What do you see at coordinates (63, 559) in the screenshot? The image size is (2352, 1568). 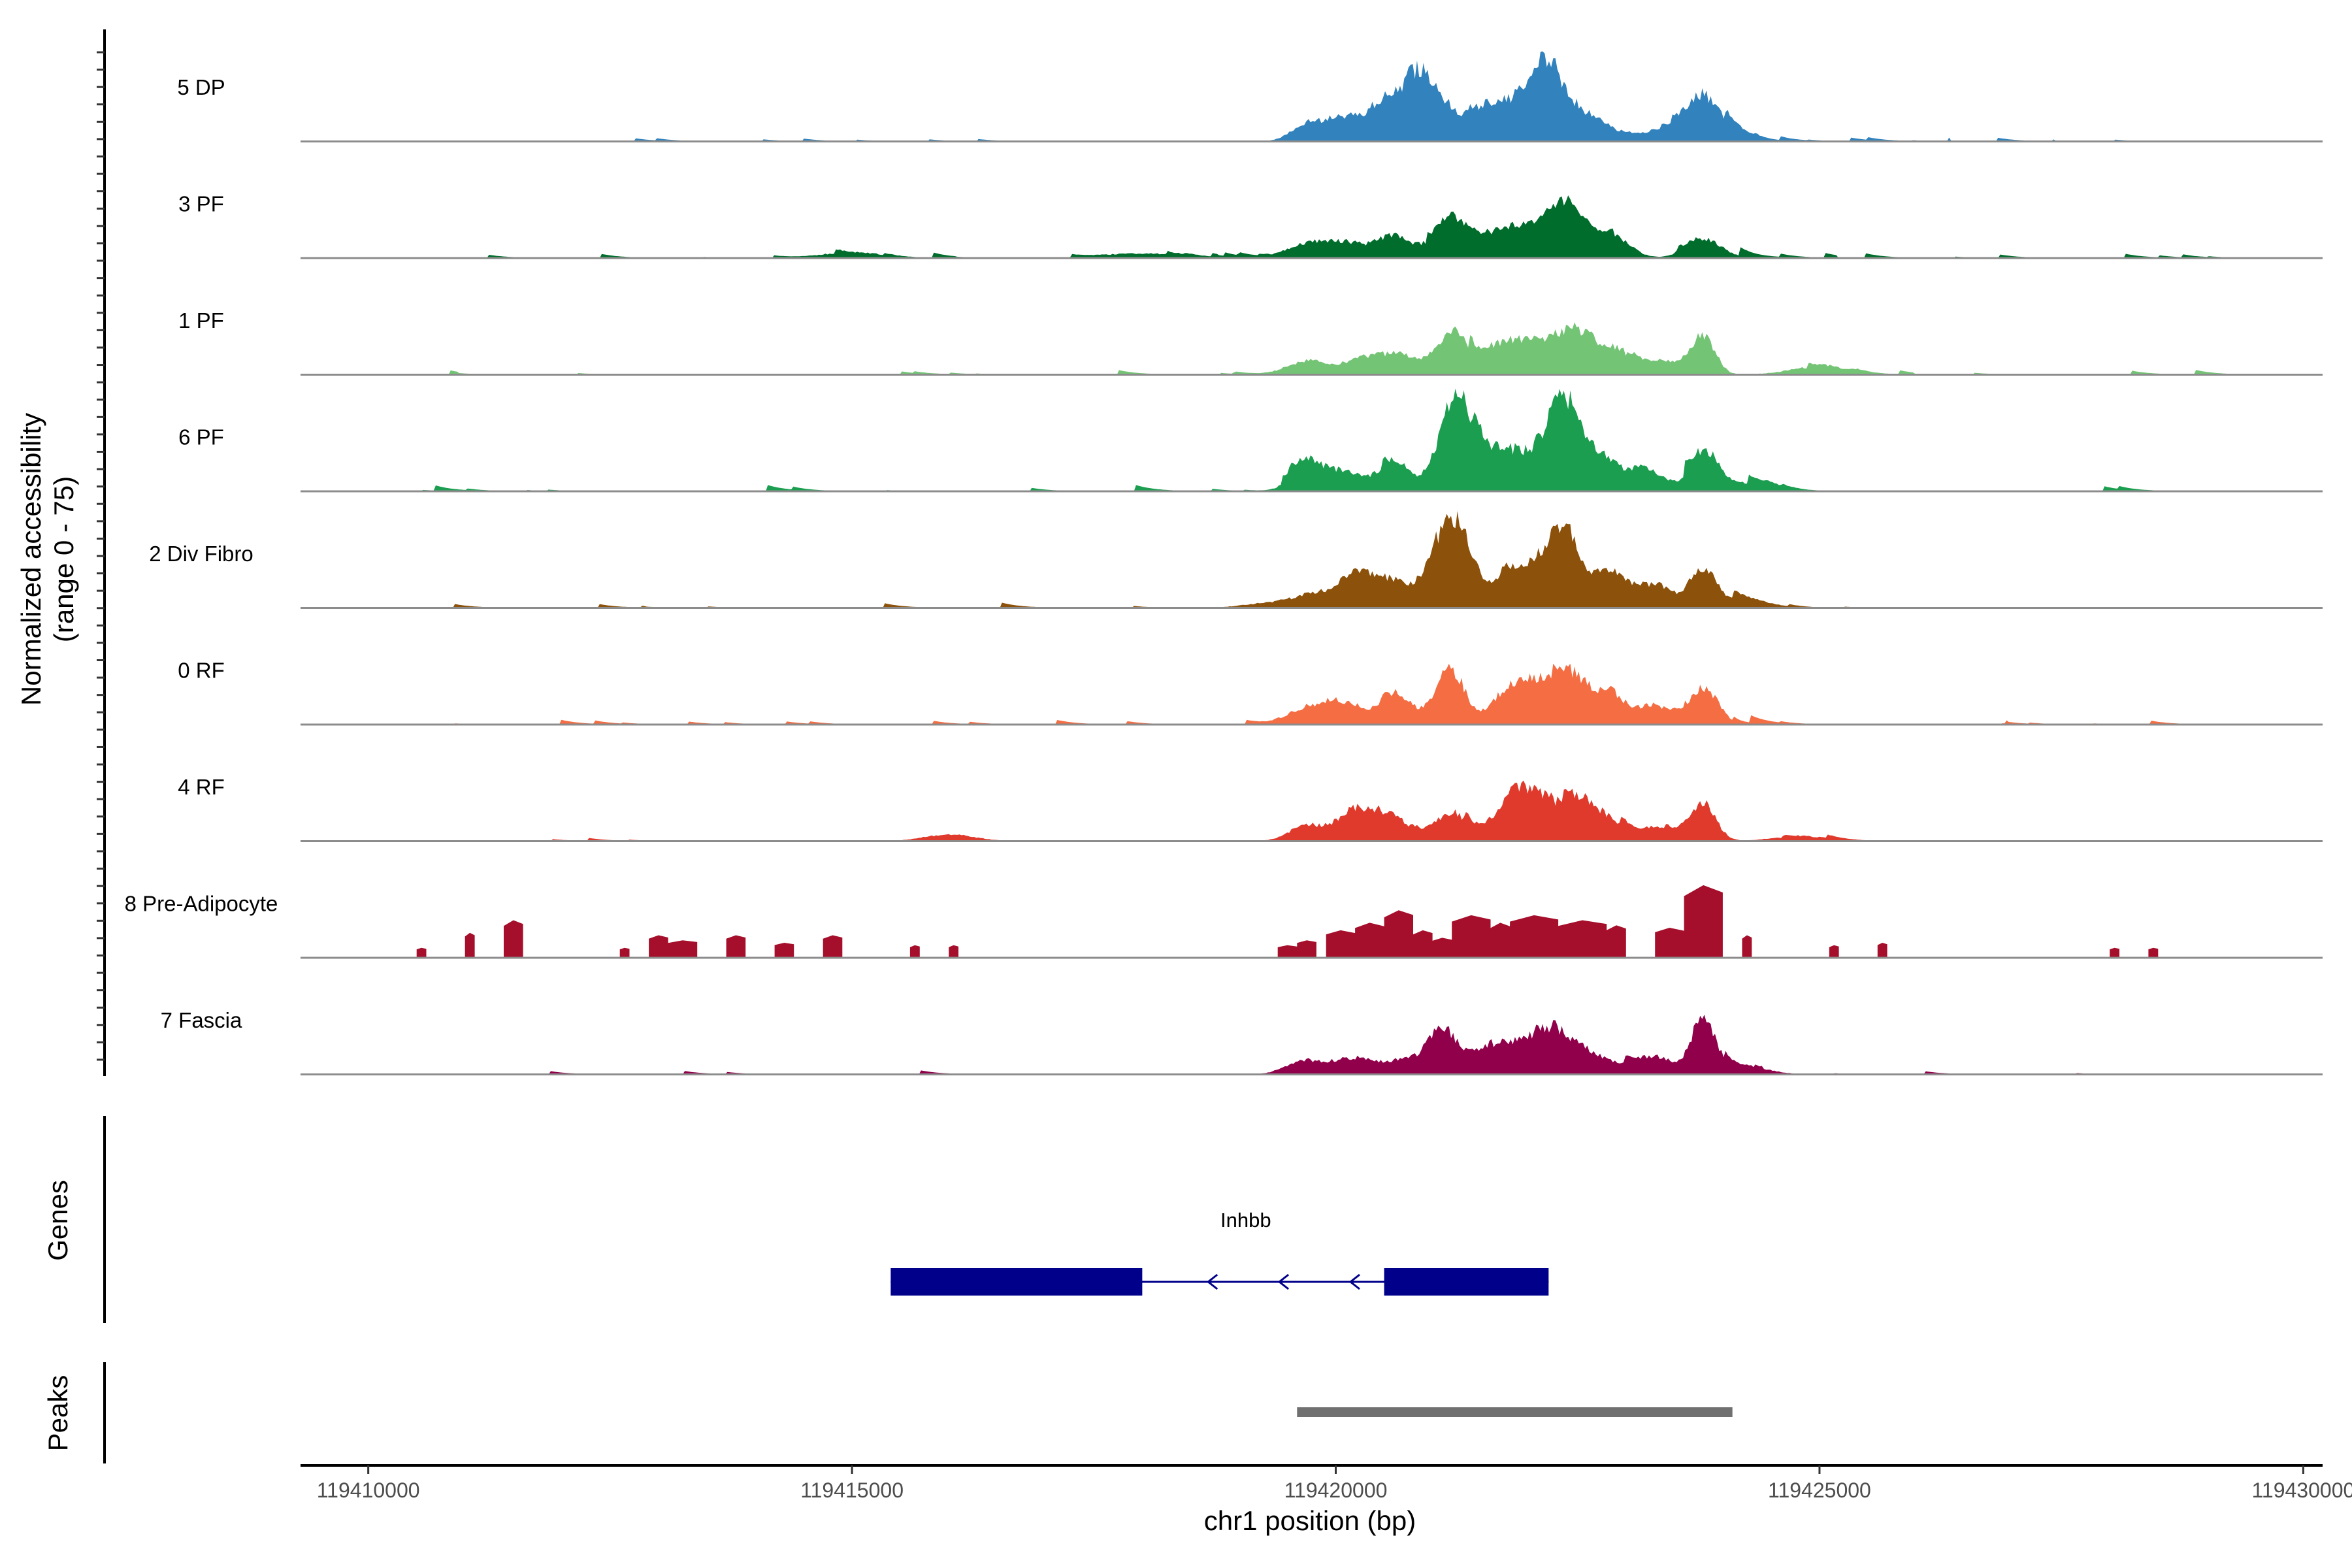 I see `y-axis-title-line2: (range 0 - 75)` at bounding box center [63, 559].